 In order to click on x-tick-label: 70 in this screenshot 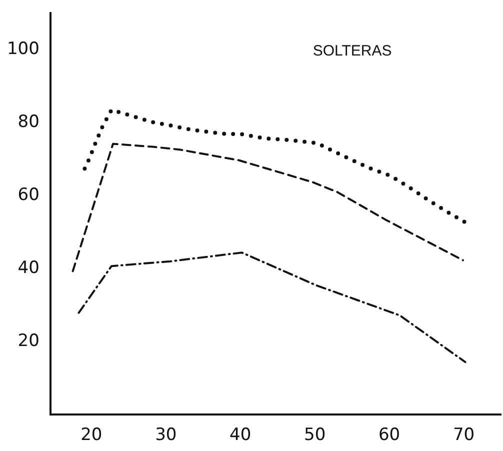, I will do `click(463, 435)`.